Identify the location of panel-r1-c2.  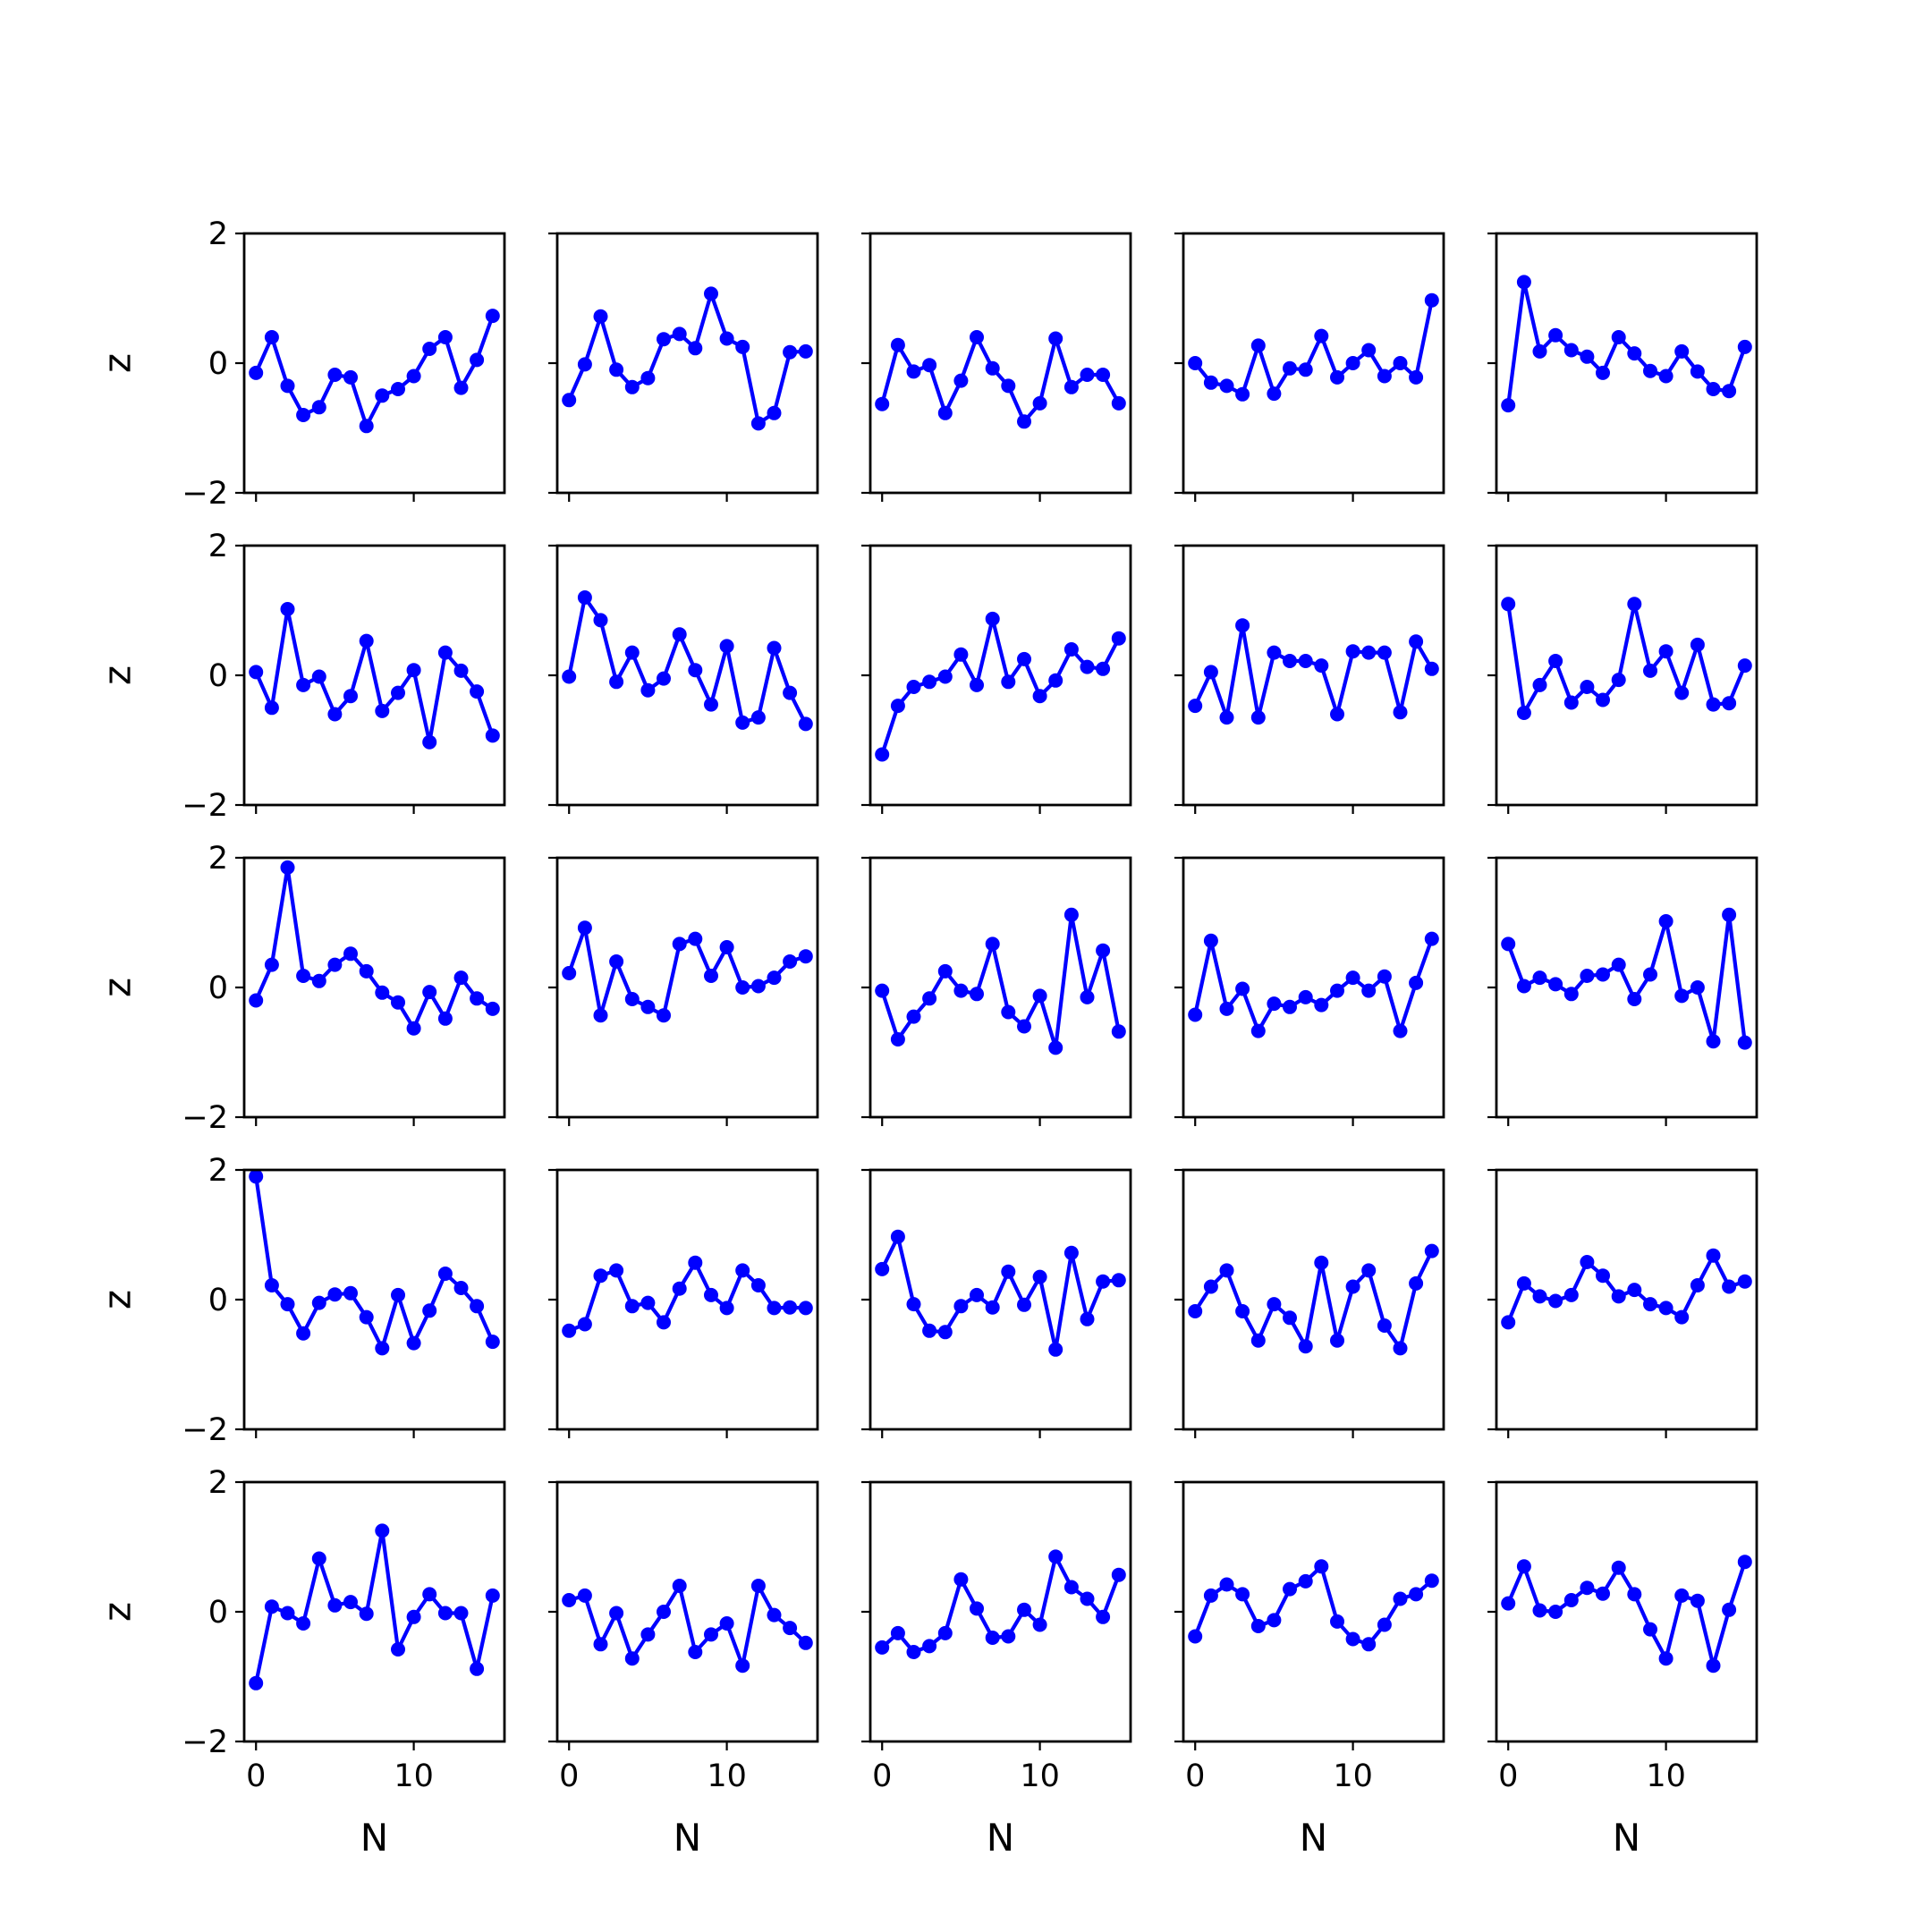
(683, 367).